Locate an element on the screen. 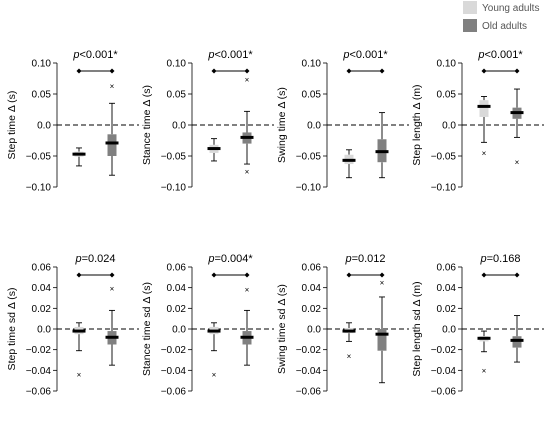 The image size is (550, 426). legend-label-young: Young adults is located at coordinates (510, 8).